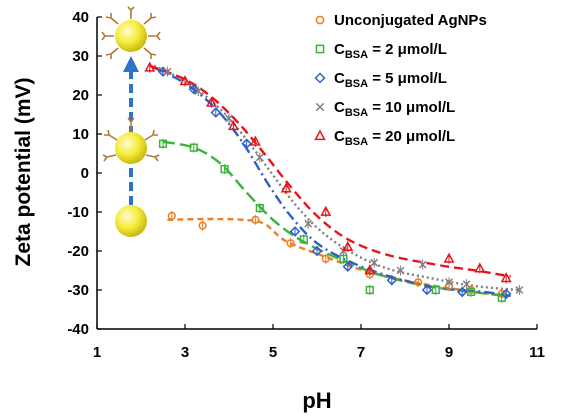 This screenshot has width=565, height=418. What do you see at coordinates (410, 20) in the screenshot?
I see `legend-label-0: Unconjugated AgNPs` at bounding box center [410, 20].